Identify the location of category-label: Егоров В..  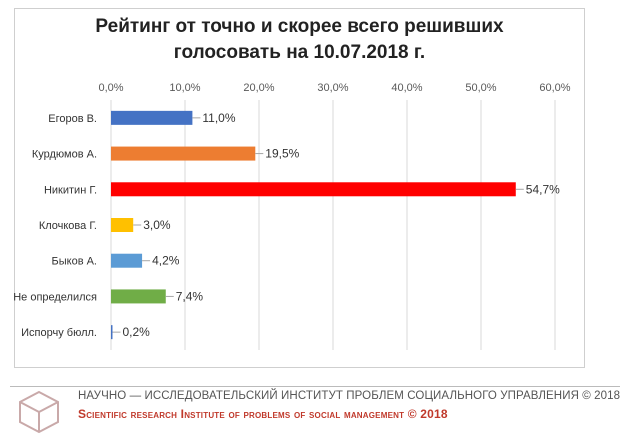
(72, 119).